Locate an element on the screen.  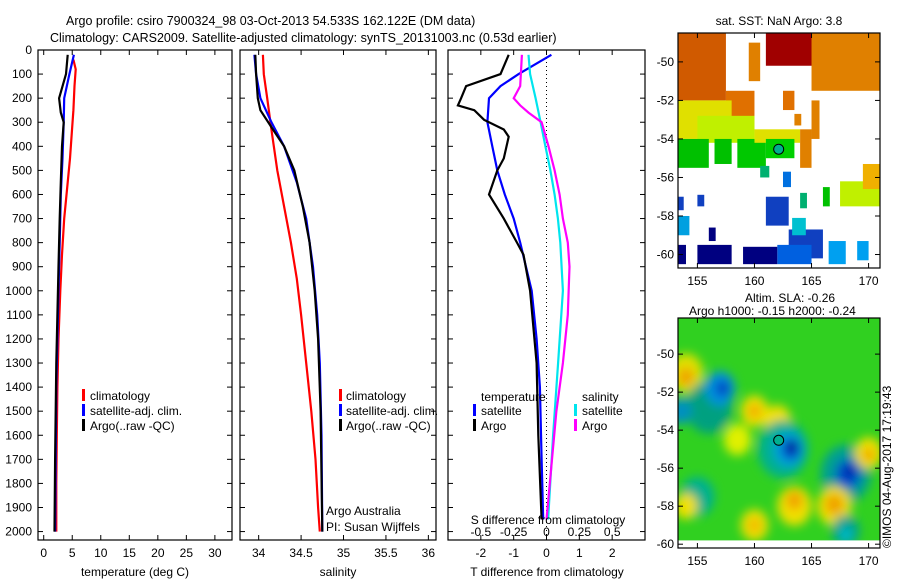
salinity-xlabel: salinity is located at coordinates (338, 572).